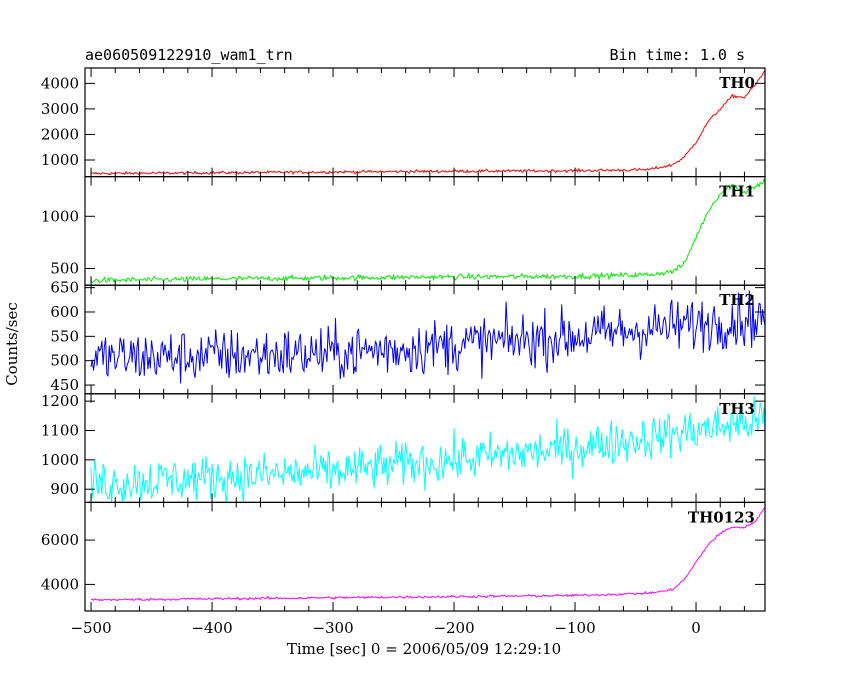 The height and width of the screenshot is (680, 850). Describe the element at coordinates (677, 55) in the screenshot. I see `bin-time-label: Bin time: 1.0 s` at that location.